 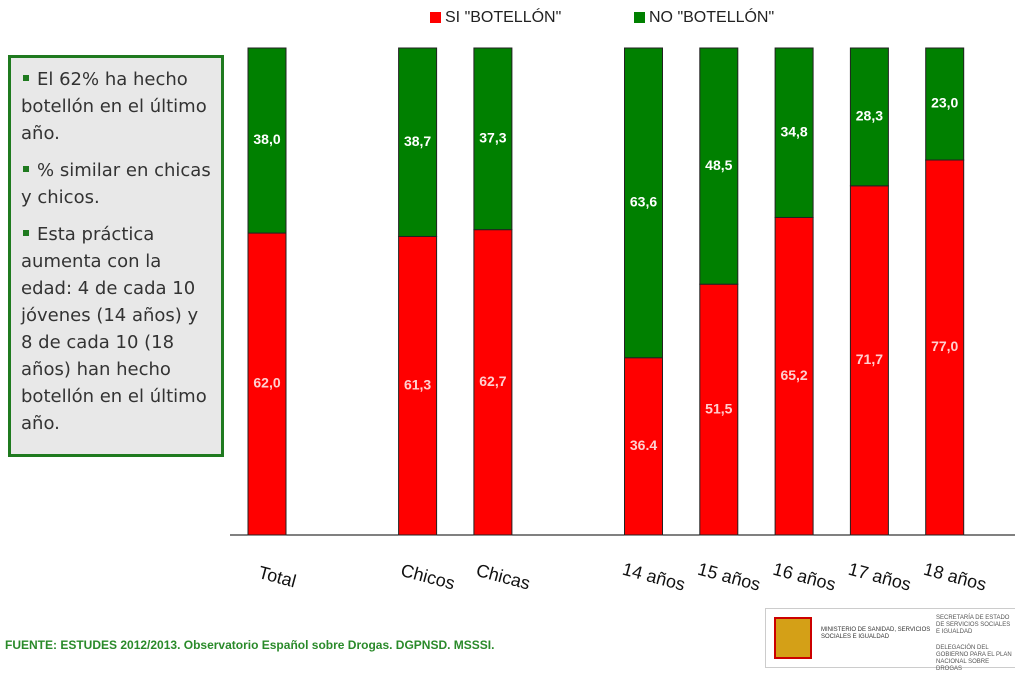 I want to click on x-tick-label: Chicos, so click(x=428, y=577).